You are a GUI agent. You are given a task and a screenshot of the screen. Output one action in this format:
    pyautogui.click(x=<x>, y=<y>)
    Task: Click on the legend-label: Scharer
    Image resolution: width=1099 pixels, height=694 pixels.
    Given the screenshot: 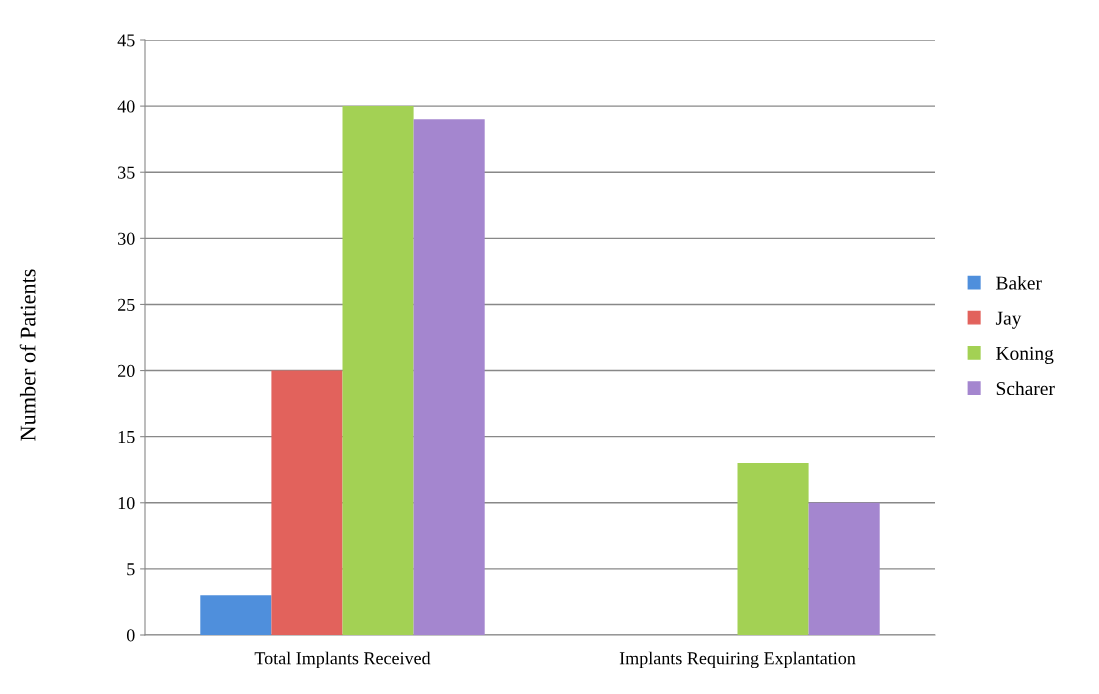 What is the action you would take?
    pyautogui.click(x=1025, y=388)
    